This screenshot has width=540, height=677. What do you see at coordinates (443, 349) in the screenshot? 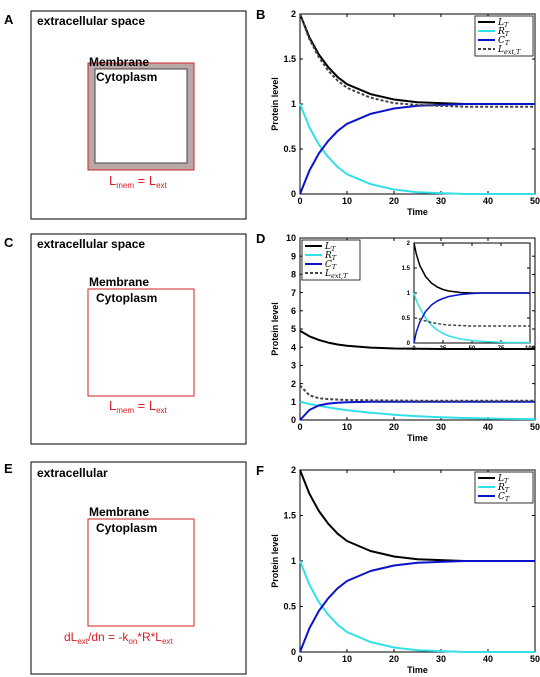
I see `x-tick-label: 25` at bounding box center [443, 349].